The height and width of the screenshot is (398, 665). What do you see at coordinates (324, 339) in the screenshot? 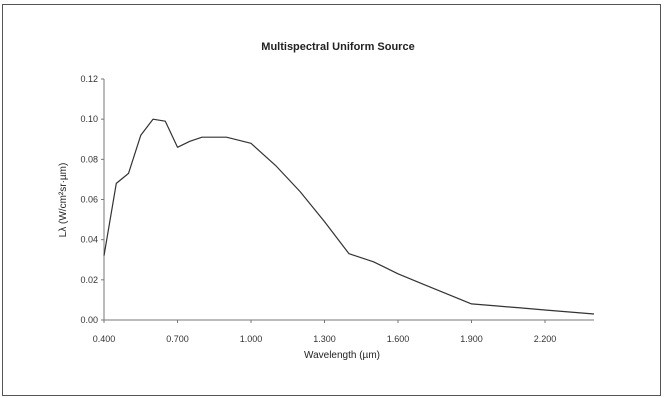
I see `x-tick-label: 1.300` at bounding box center [324, 339].